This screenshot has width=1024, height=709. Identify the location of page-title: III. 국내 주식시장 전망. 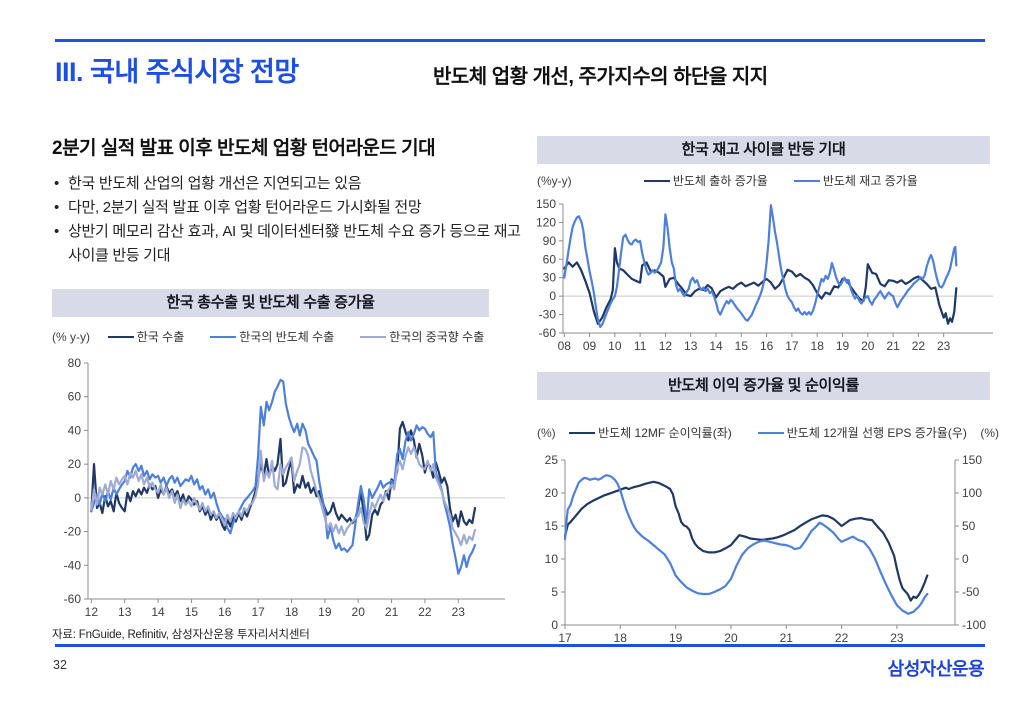
(177, 72).